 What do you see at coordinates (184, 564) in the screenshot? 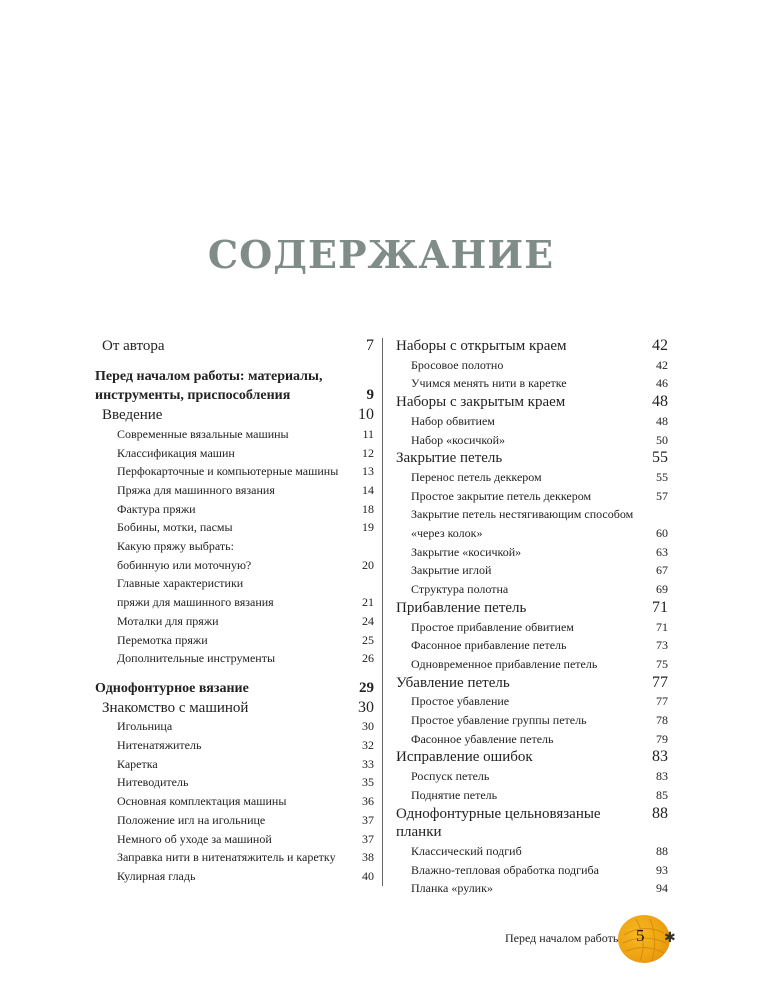
I see `toc-entry-title: бобинную или моточную?` at bounding box center [184, 564].